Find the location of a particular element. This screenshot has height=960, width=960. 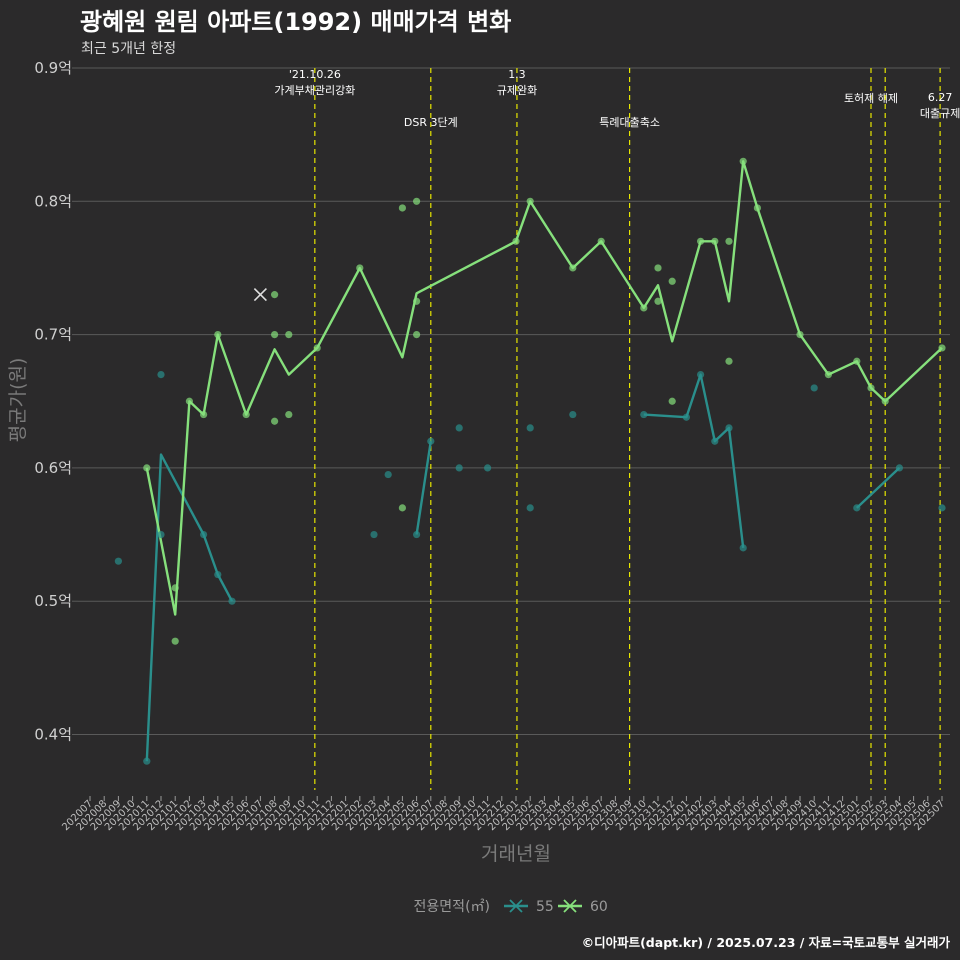

y-tick-label: 0.4억 is located at coordinates (53, 735).